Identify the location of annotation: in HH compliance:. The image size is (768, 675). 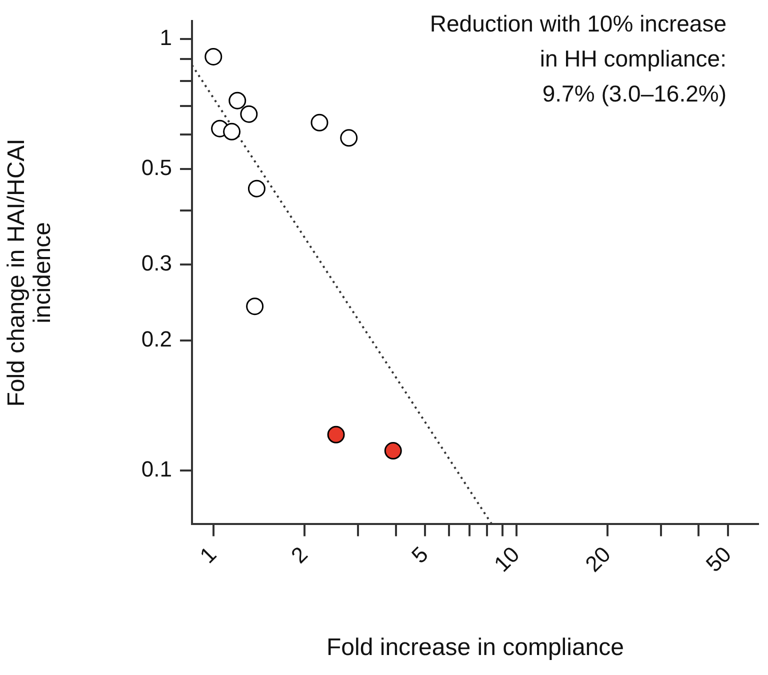
(633, 58).